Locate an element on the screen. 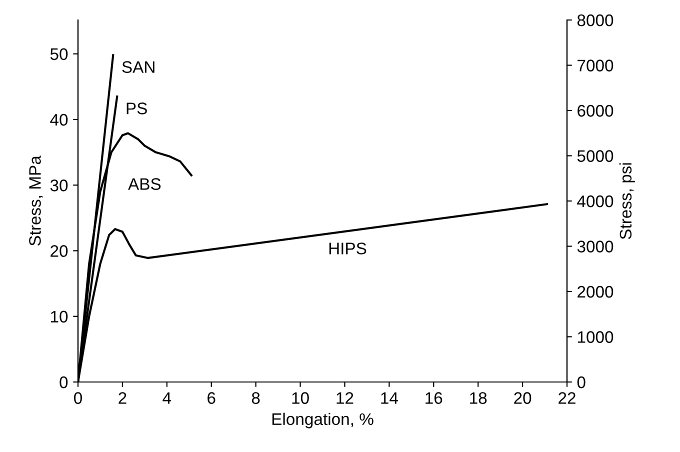 This screenshot has height=452, width=680. x-tick-label: 16 is located at coordinates (434, 398).